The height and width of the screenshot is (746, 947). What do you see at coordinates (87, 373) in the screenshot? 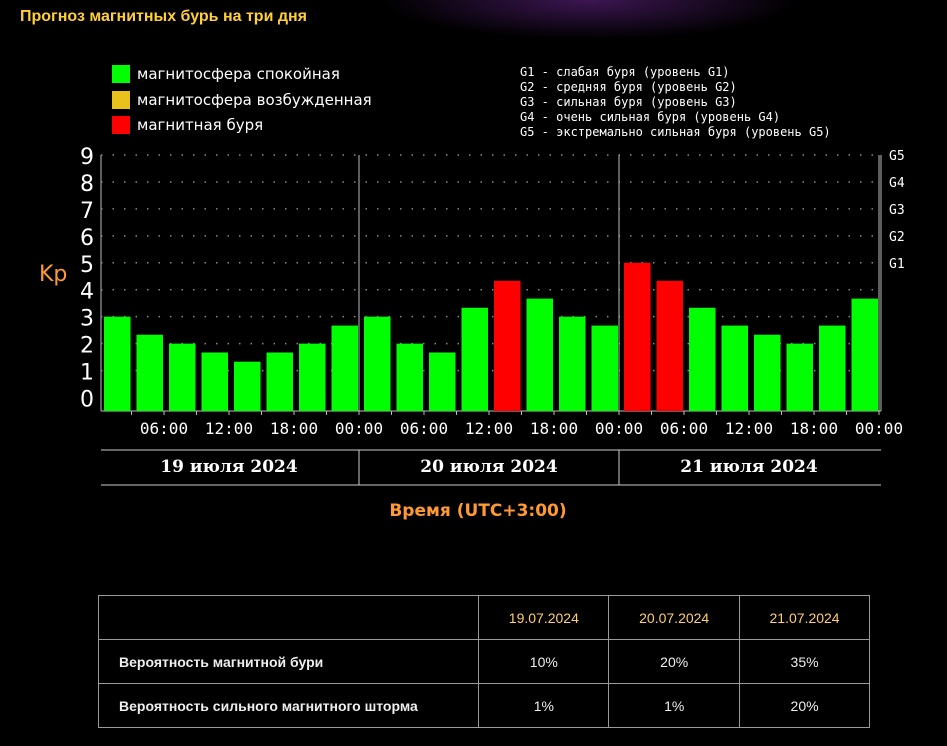
I see `y-tick-label: 1` at bounding box center [87, 373].